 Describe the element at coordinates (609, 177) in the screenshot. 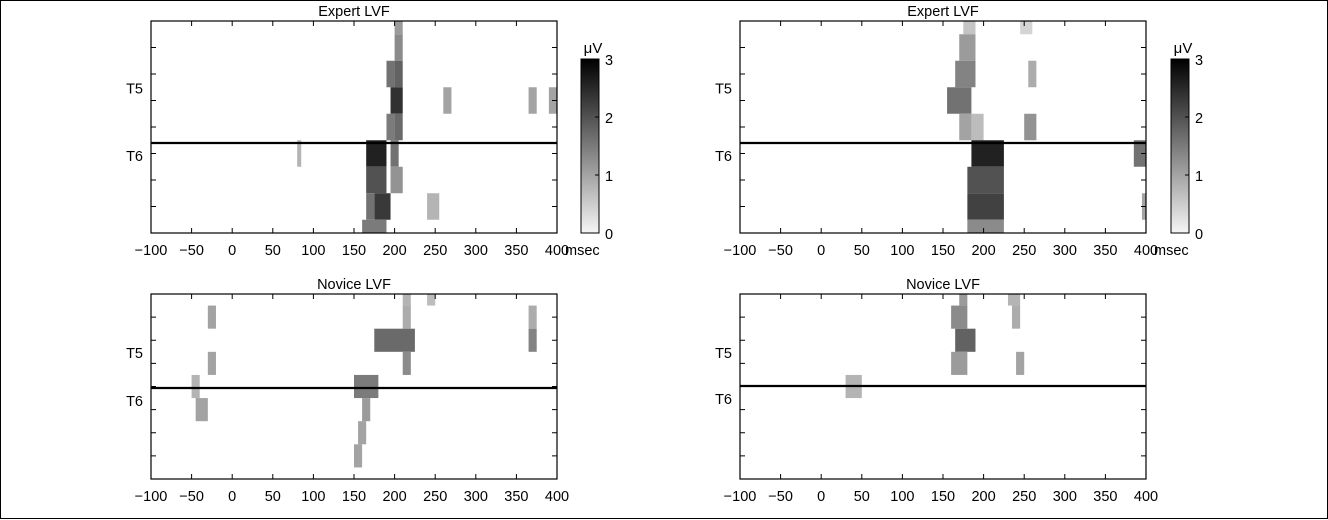

I see `colorbar-tick-label: 1` at that location.